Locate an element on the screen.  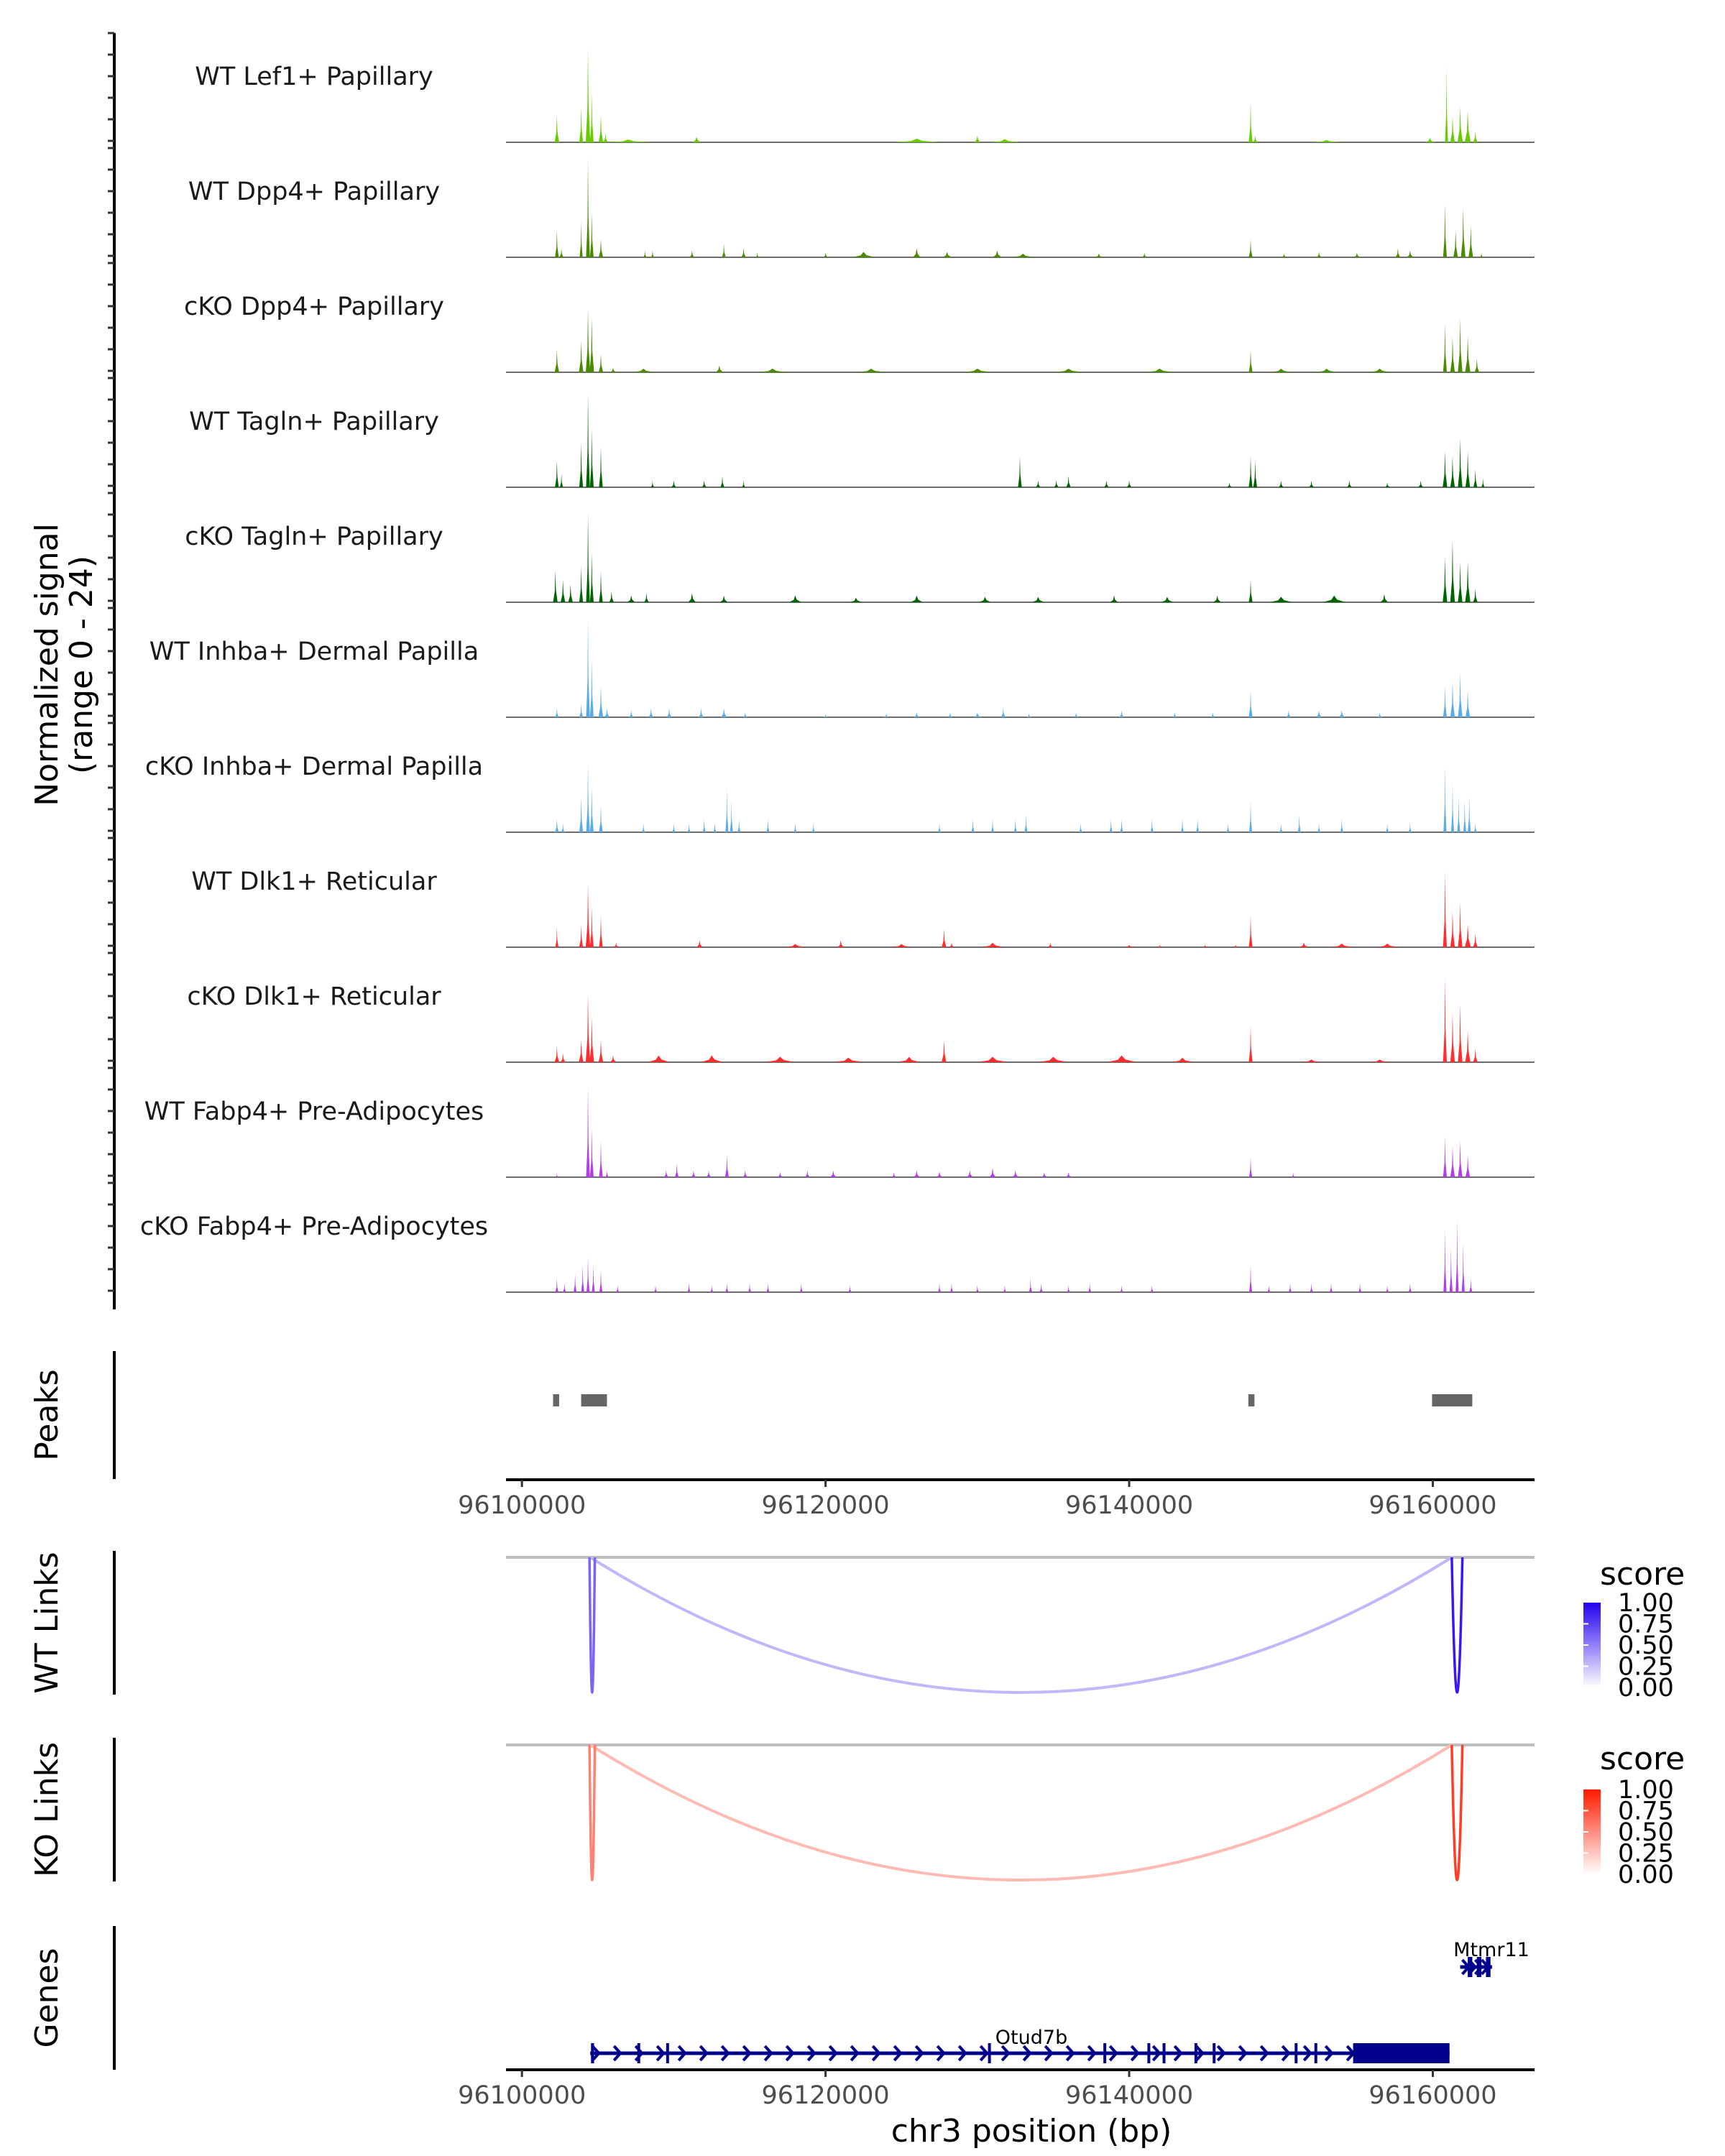
coverage-track-label: WT Dlk1+ Reticular is located at coordinates (314, 881).